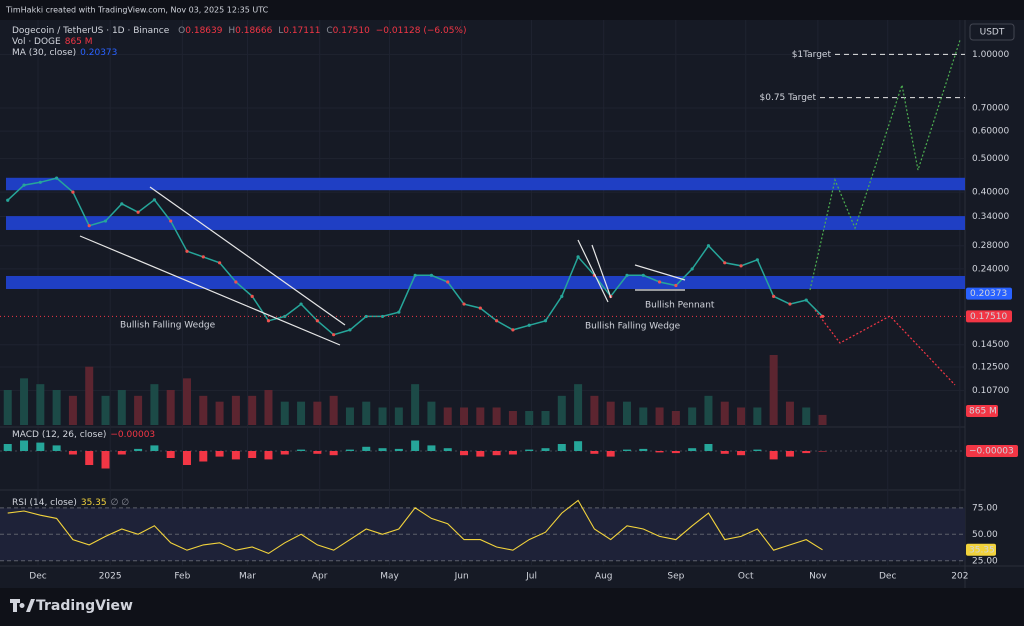 This screenshot has height=626, width=1024. I want to click on bull-projection, so click(885, 165).